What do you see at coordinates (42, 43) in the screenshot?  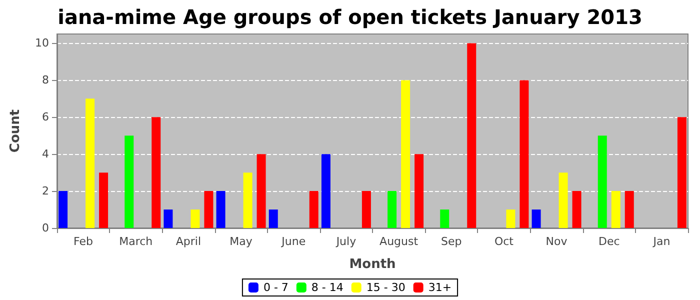 I see `y-tick-label: 10` at bounding box center [42, 43].